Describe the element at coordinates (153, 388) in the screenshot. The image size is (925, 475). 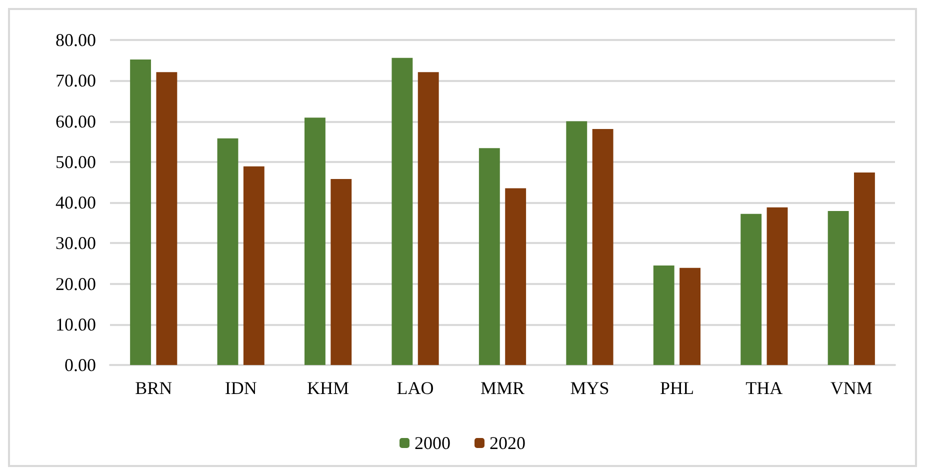
I see `x-tick-label: BRN` at that location.